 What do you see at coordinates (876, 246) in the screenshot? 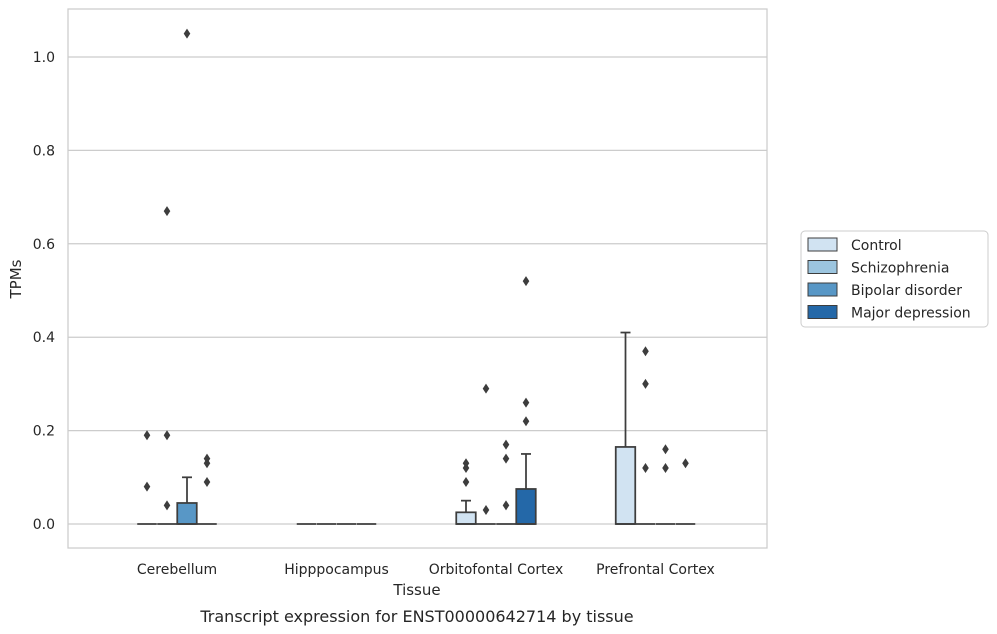
I see `legend-label: Control` at bounding box center [876, 246].